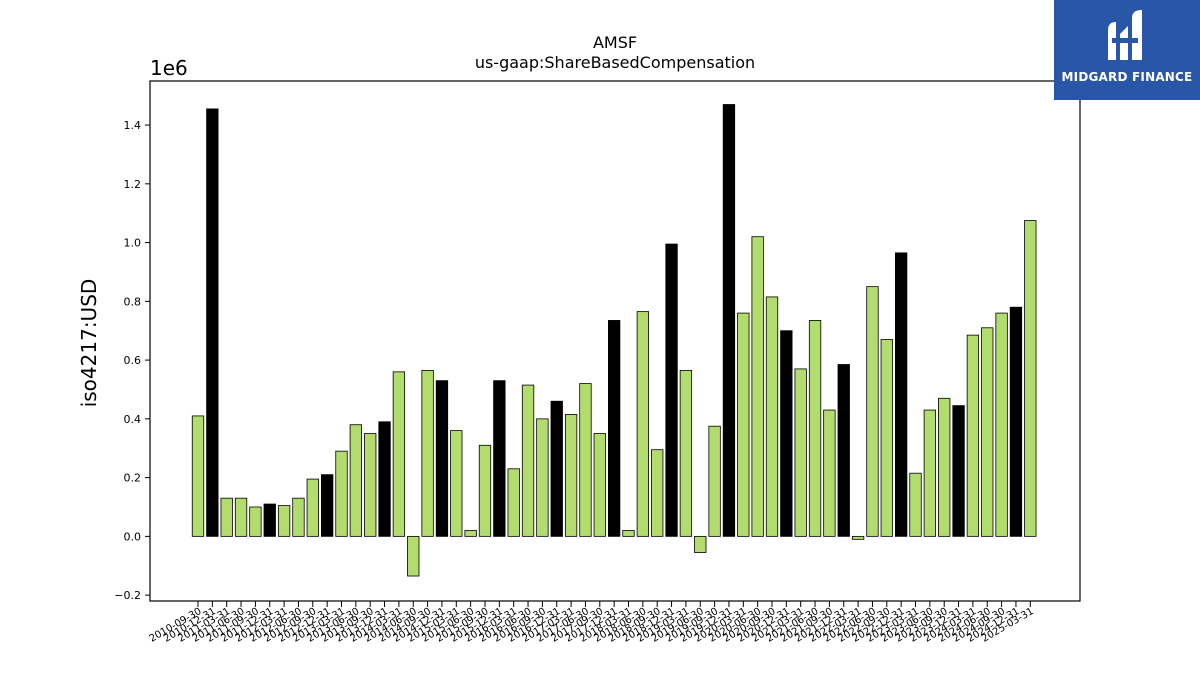 This screenshot has height=675, width=1200. I want to click on y-tick-label: 0.2, so click(133, 478).